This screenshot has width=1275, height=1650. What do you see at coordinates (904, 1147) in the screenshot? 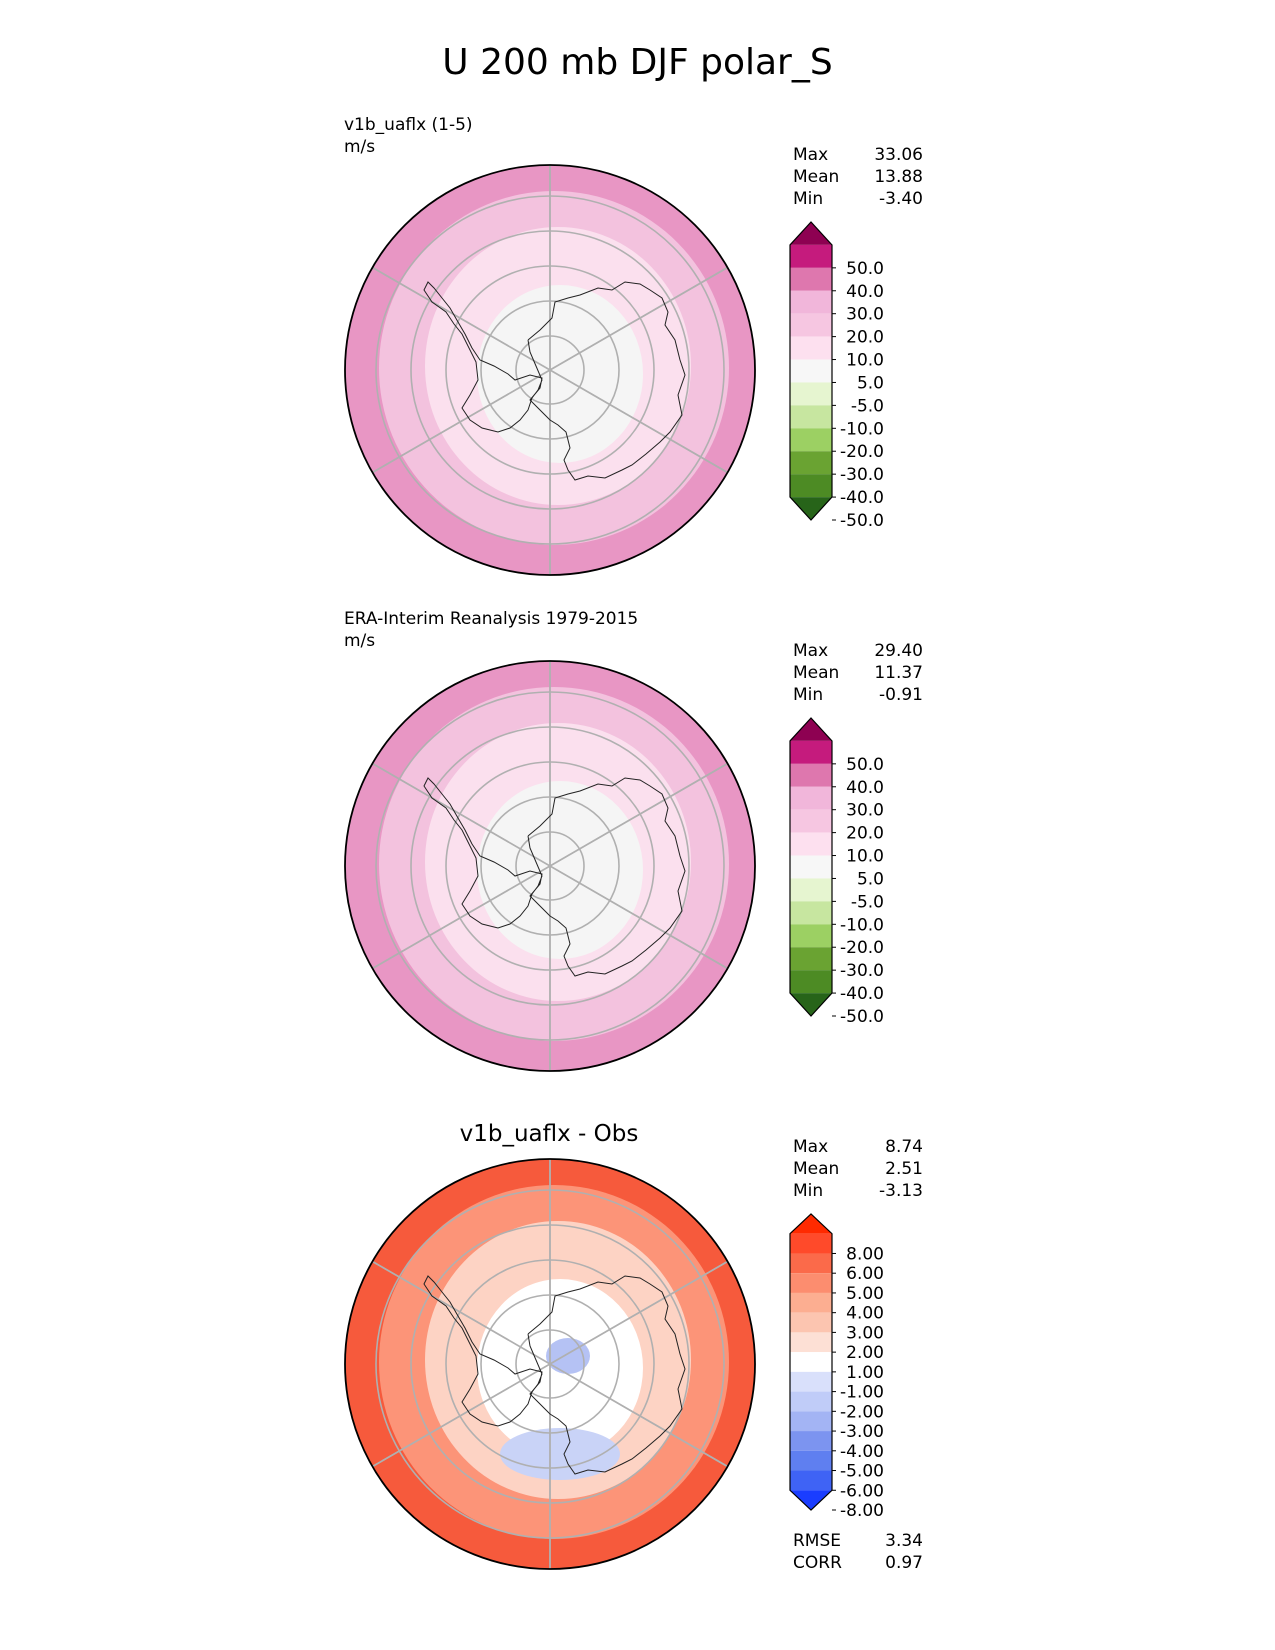
I see `stat-max: 8.74` at bounding box center [904, 1147].